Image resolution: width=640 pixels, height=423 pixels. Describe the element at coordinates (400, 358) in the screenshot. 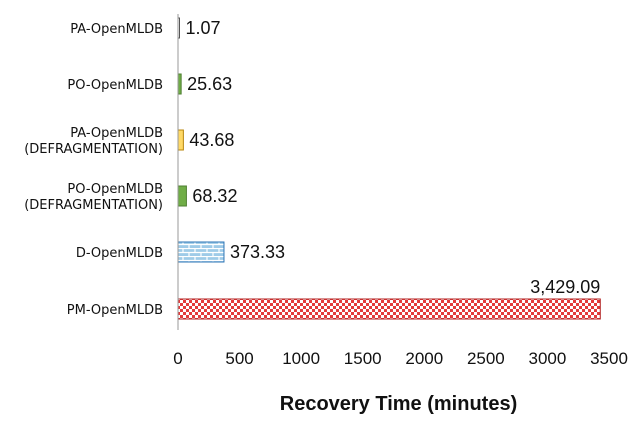

I see `x-tick-labels: 0 500 1000 1500 2000 2500 3000 3500` at that location.